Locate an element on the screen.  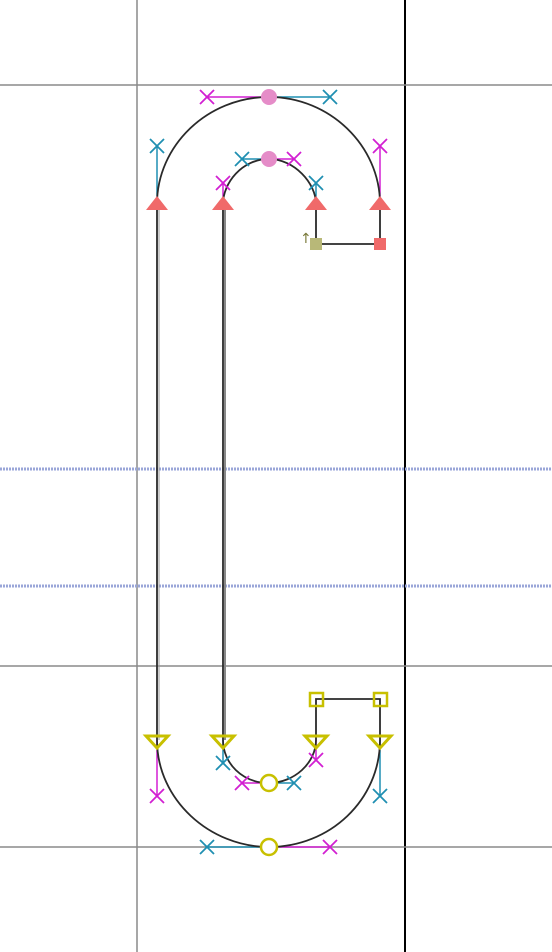
start-direction-arrow-icon: ↑ is located at coordinates (306, 239).